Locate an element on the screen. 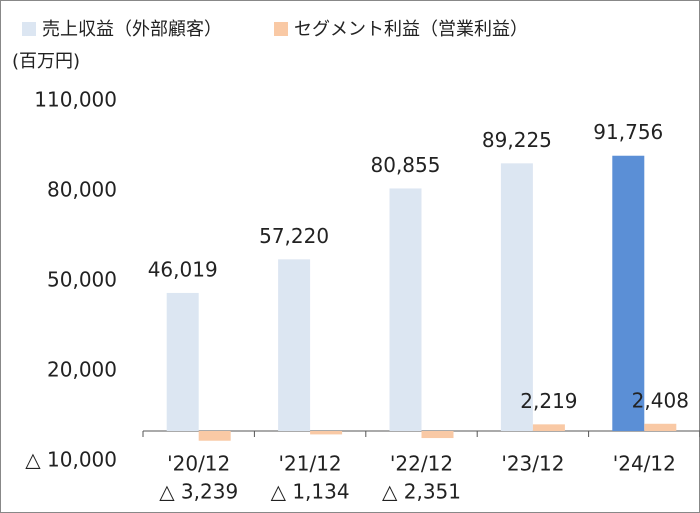  x-tick-label: '21/12 is located at coordinates (310, 464).